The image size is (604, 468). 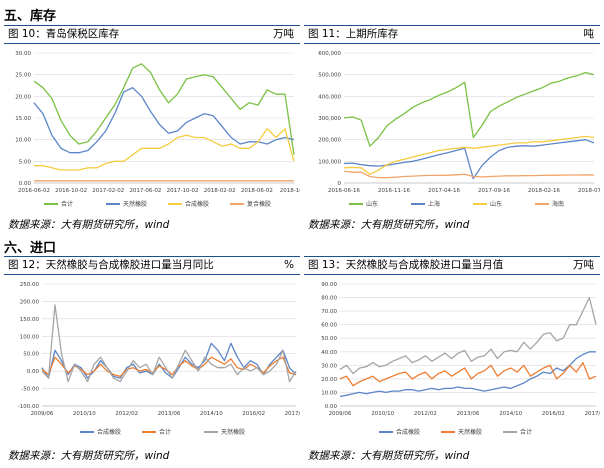 What do you see at coordinates (152, 265) in the screenshot?
I see `panel-header-fig12: 图 12：天然橡胶与合成橡胶进口量当月同比 %` at bounding box center [152, 265].